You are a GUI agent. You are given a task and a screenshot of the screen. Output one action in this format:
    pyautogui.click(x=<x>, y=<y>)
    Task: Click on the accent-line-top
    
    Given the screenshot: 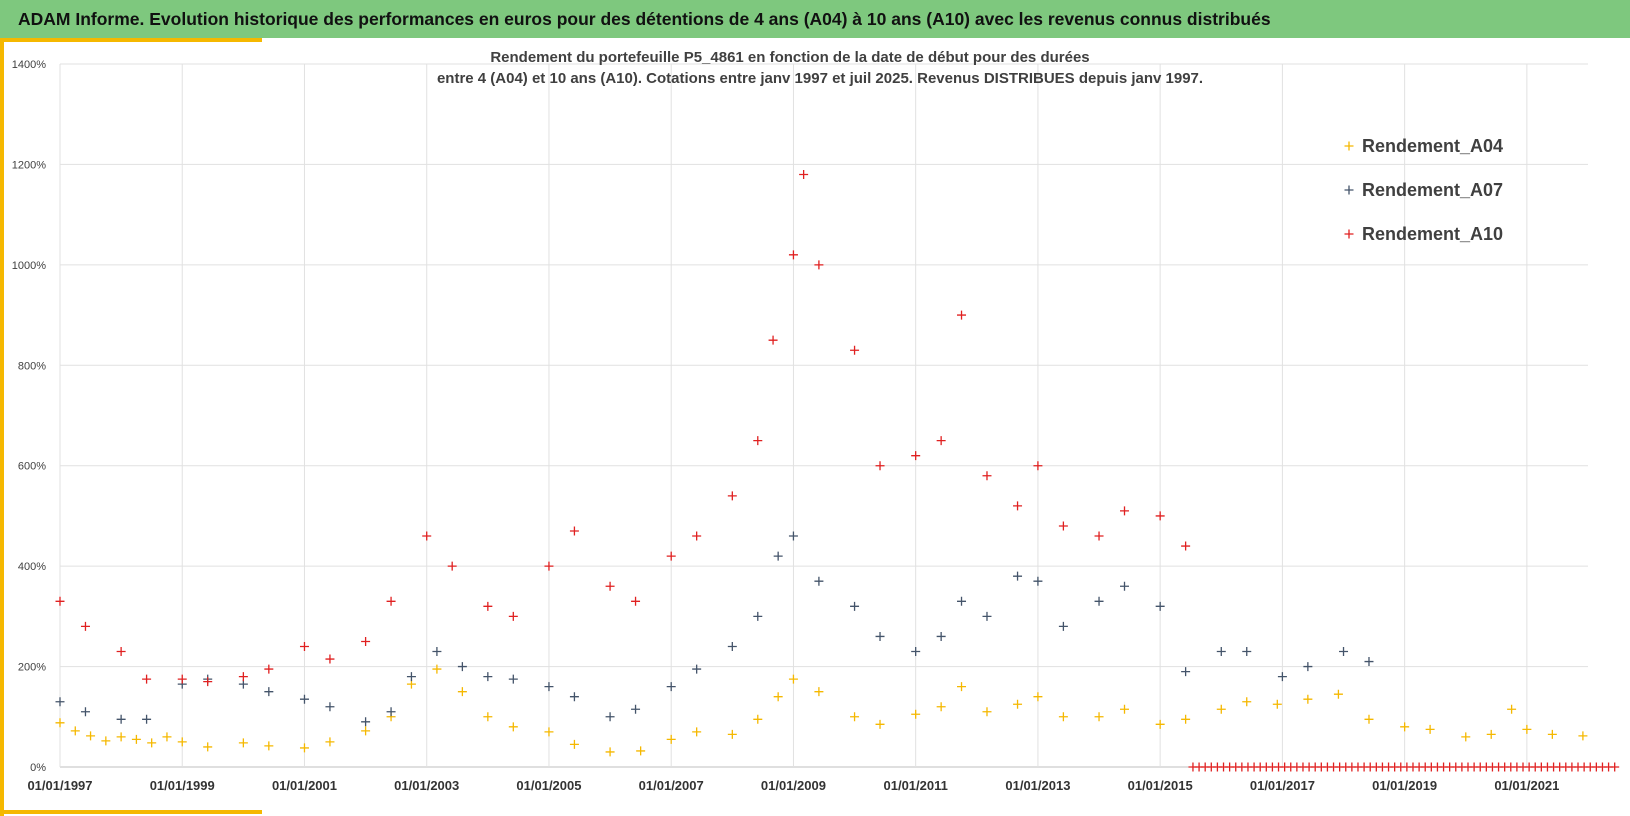 What is the action you would take?
    pyautogui.click(x=131, y=40)
    